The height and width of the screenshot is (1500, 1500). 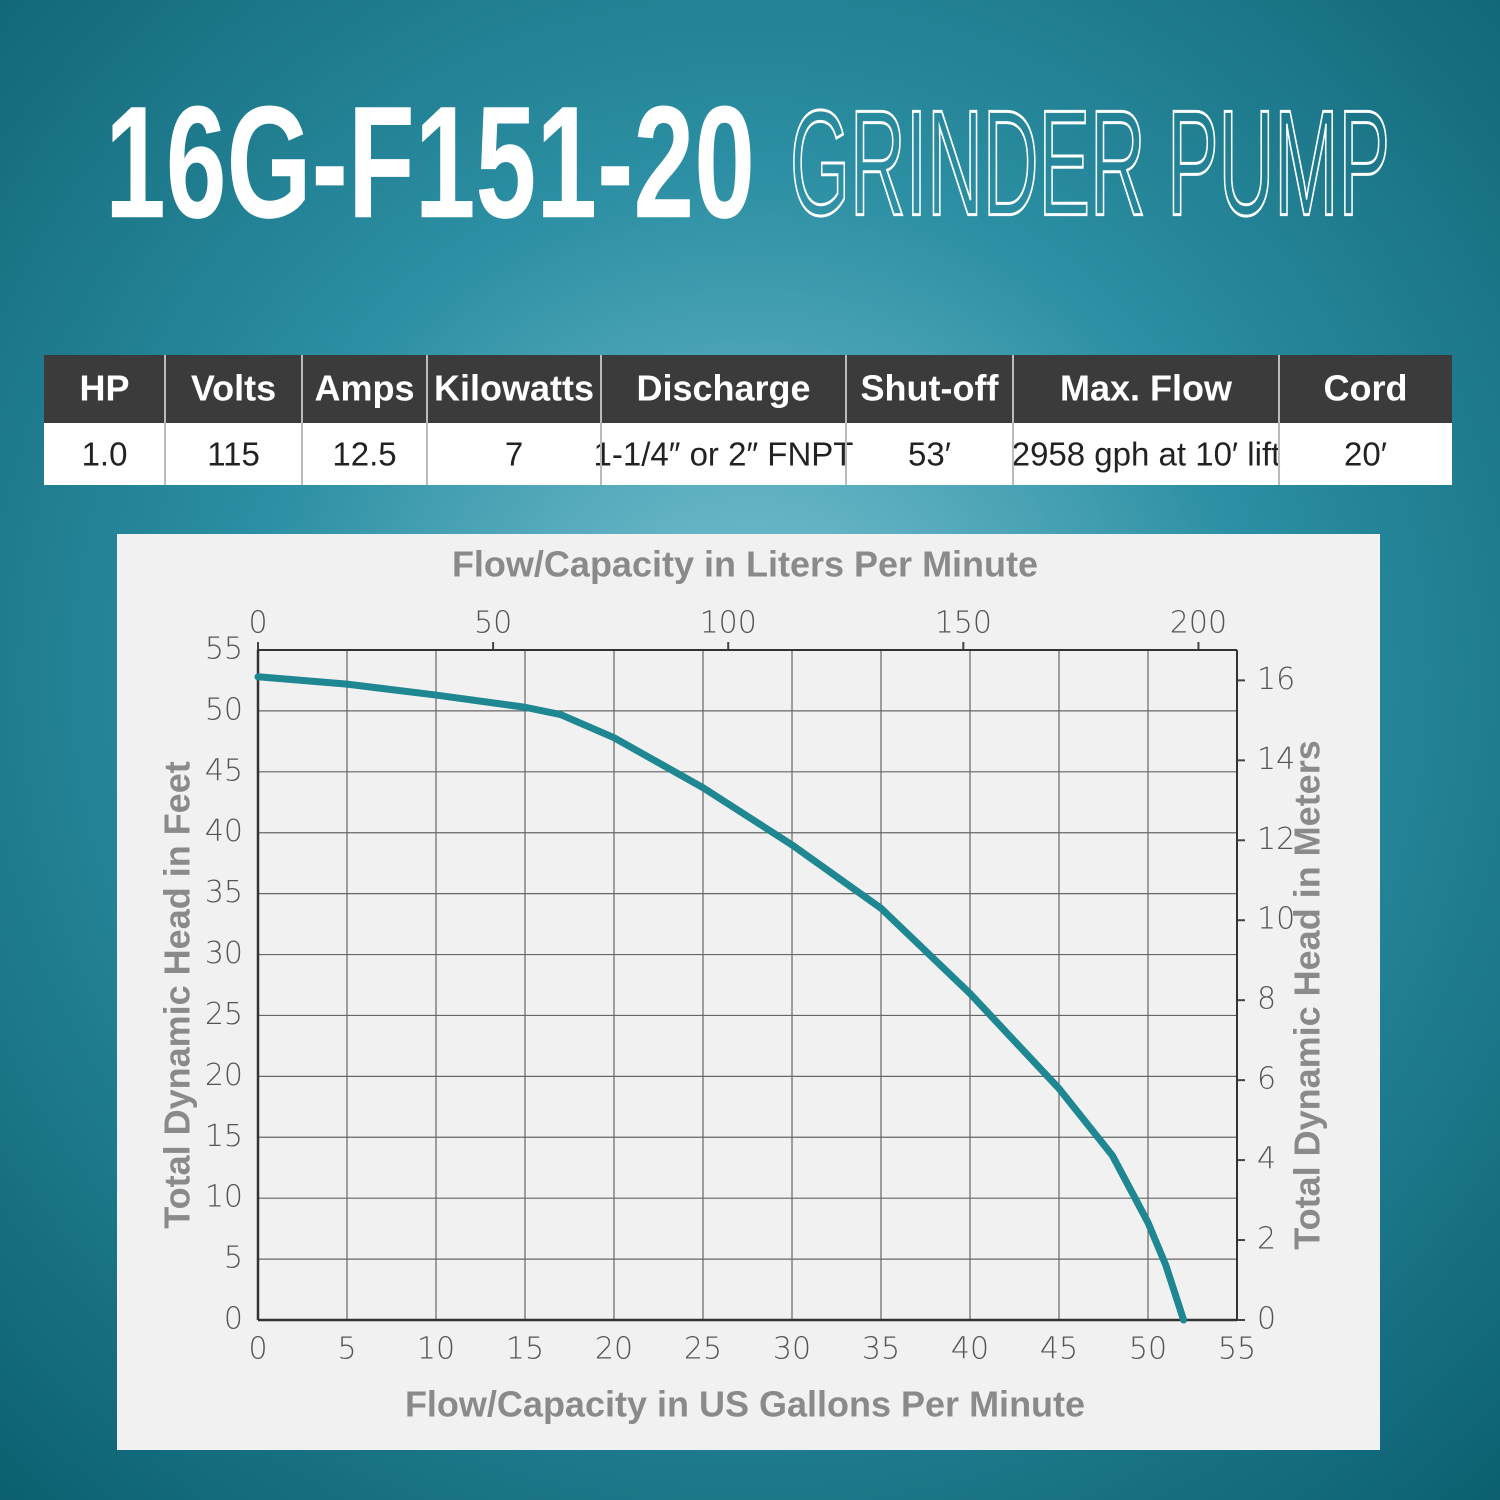 I want to click on y-tick-label: 15, so click(x=224, y=1136).